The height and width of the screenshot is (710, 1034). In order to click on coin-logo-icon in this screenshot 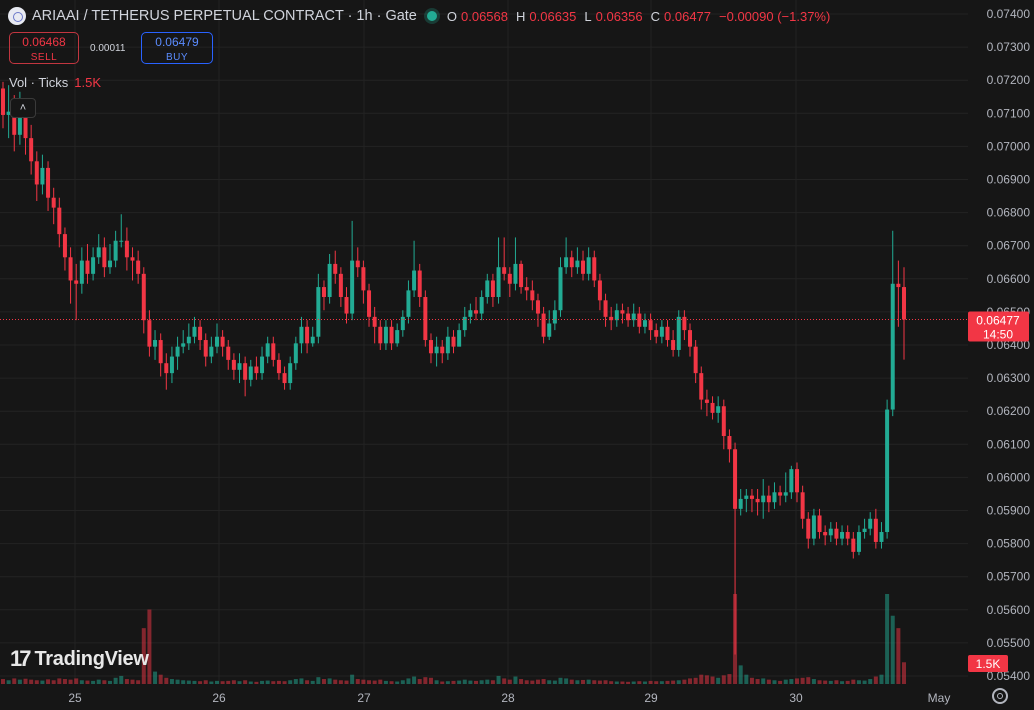, I will do `click(17, 16)`.